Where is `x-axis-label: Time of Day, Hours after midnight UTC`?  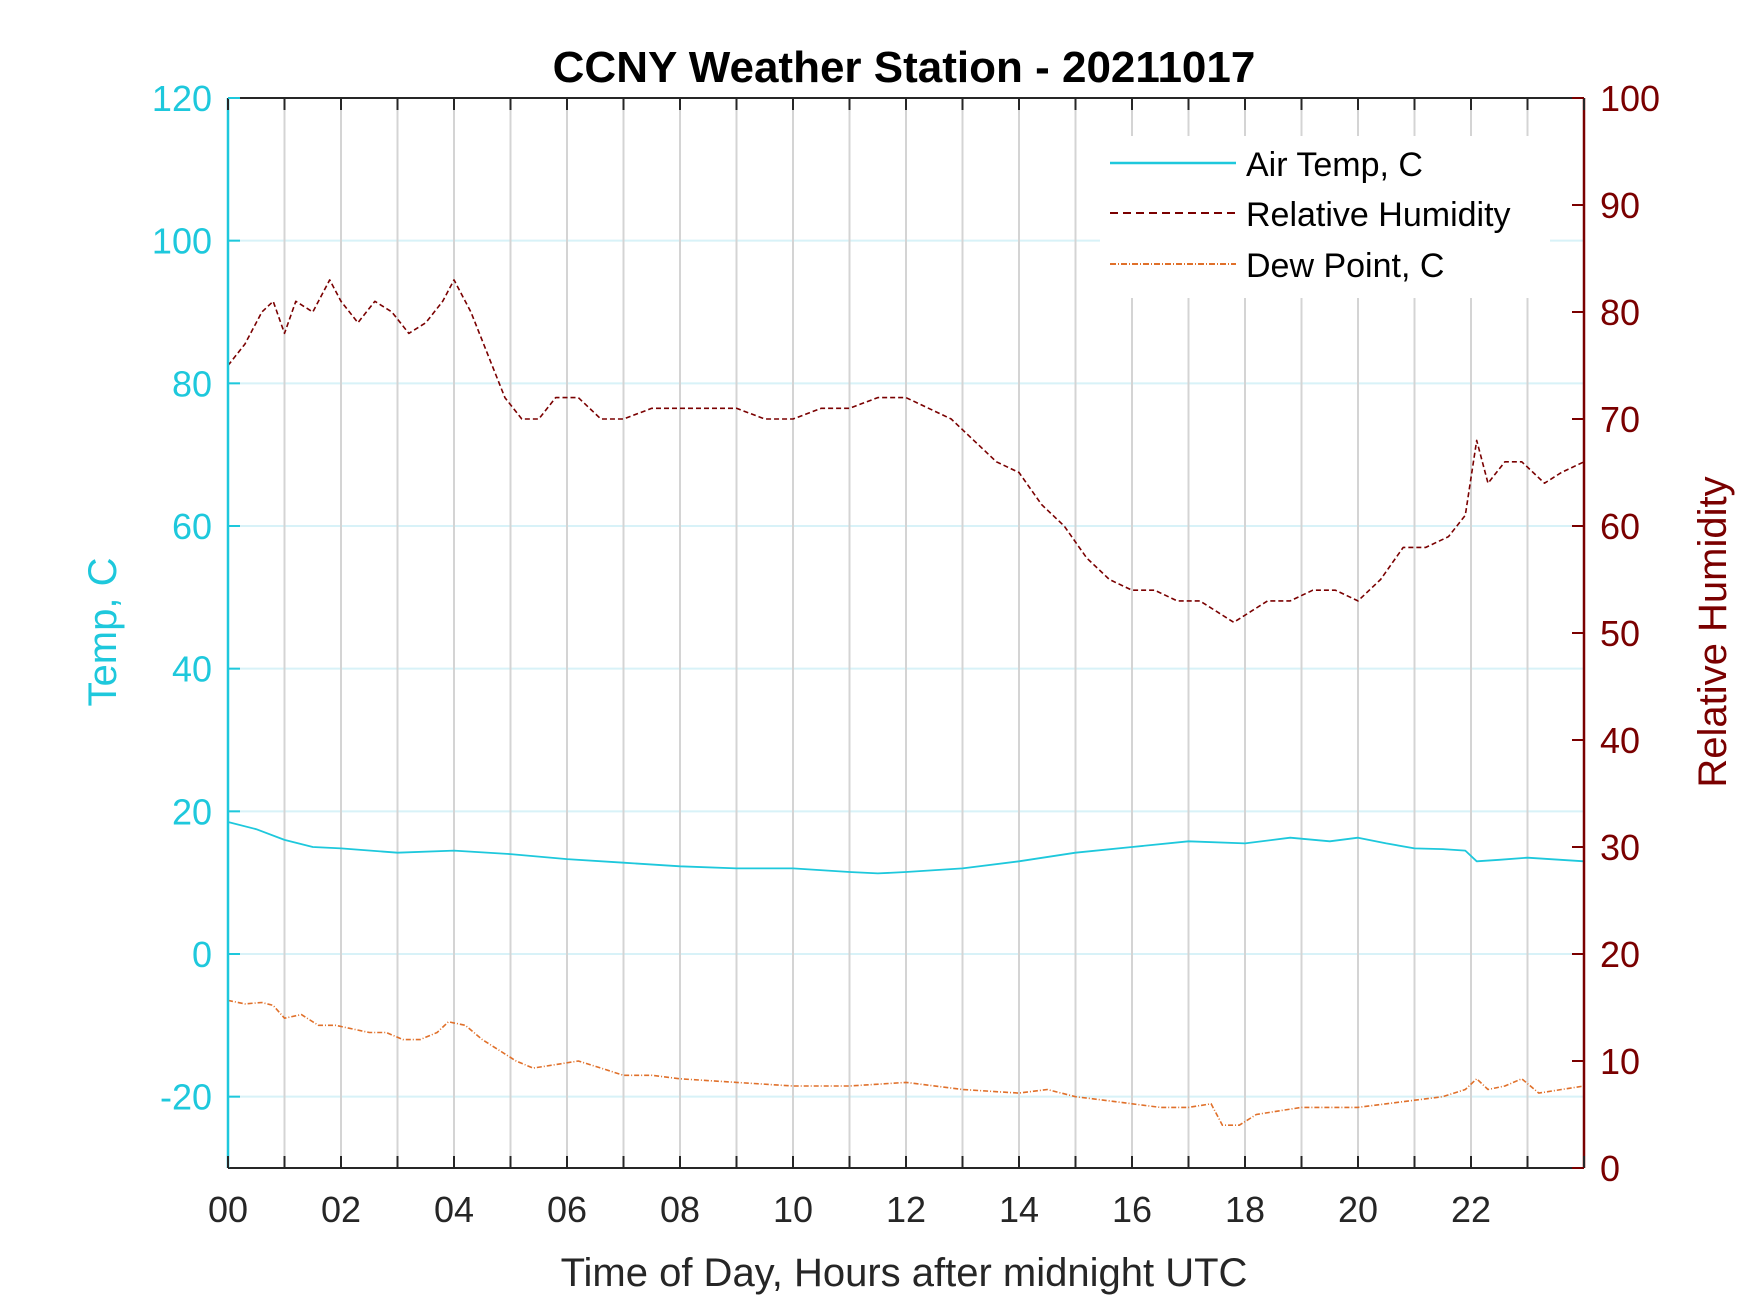
x-axis-label: Time of Day, Hours after midnight UTC is located at coordinates (904, 1273).